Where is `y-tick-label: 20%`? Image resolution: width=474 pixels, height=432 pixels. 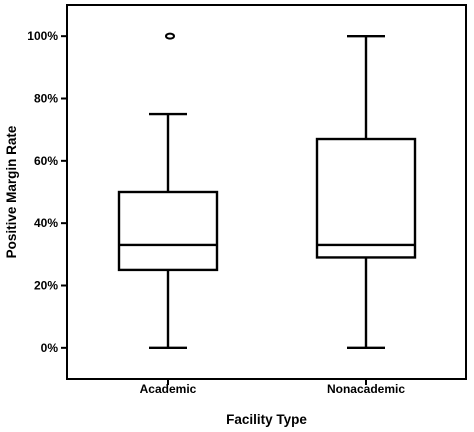
y-tick-label: 20% is located at coordinates (46, 286).